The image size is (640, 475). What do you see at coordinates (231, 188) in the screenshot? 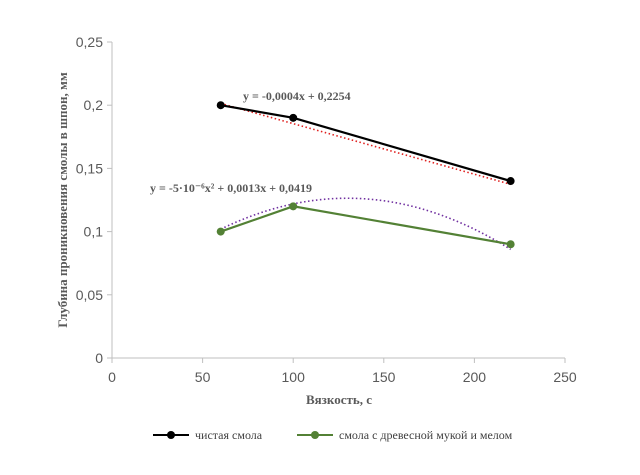
I see `trendline-equation-filled-resin: y = -5·10⁻⁶x² + 0,0013x + 0,0419` at bounding box center [231, 188].